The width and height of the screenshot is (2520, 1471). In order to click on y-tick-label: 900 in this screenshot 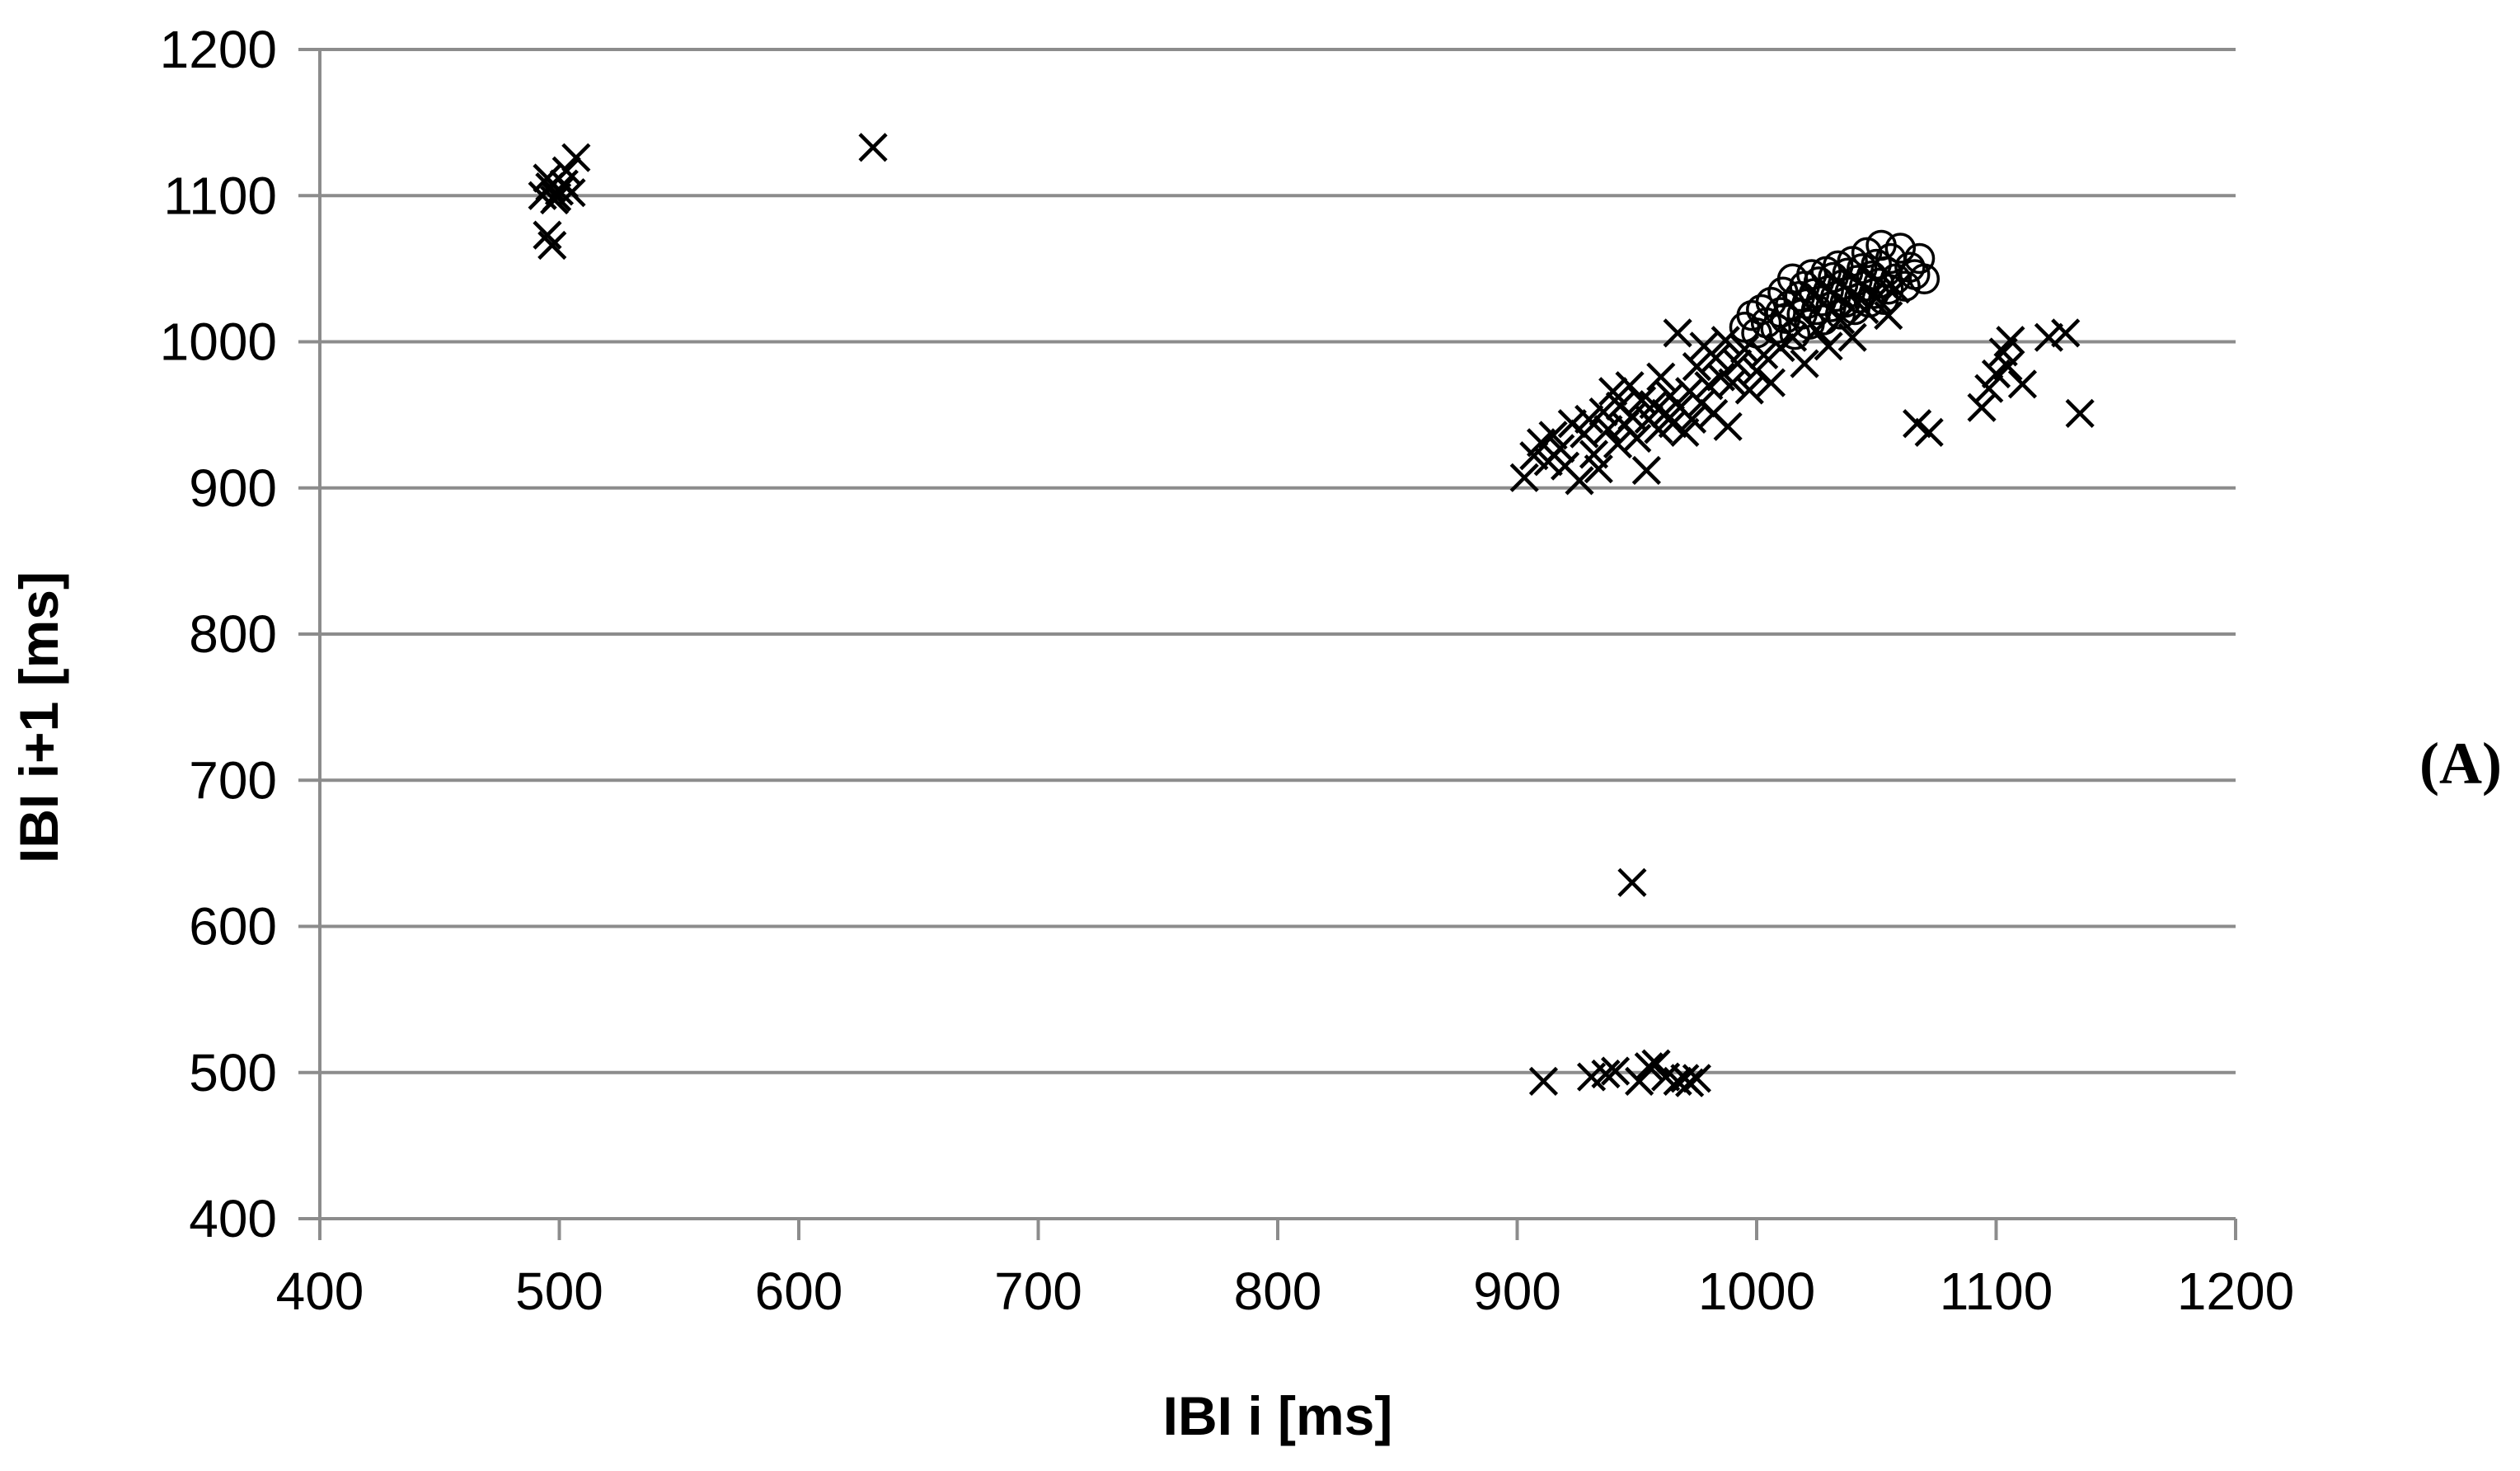, I will do `click(233, 488)`.